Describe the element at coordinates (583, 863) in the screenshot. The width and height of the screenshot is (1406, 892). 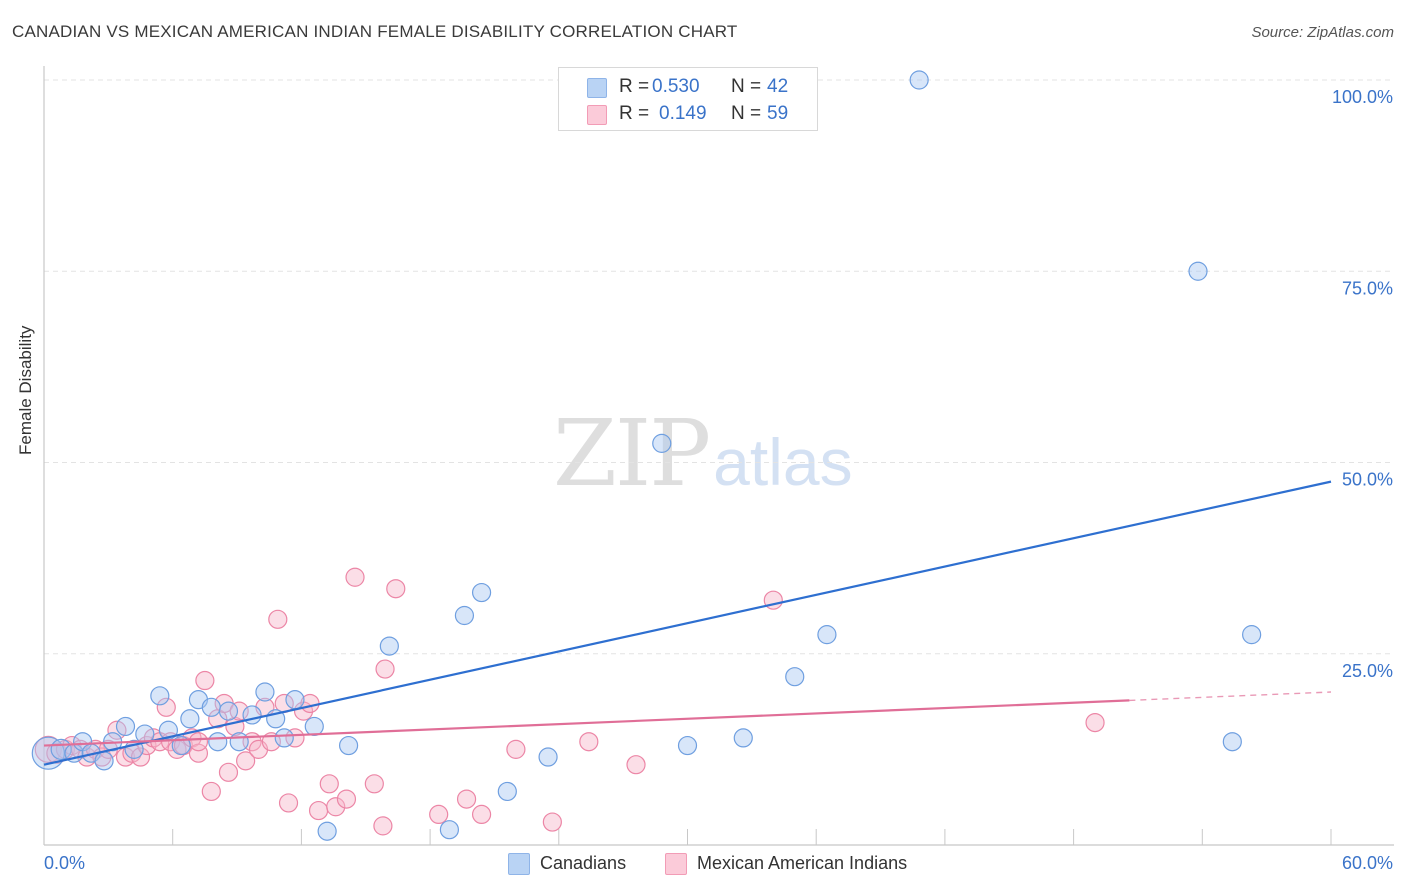
I see `bottom-legend-label-canadians: Canadians` at that location.